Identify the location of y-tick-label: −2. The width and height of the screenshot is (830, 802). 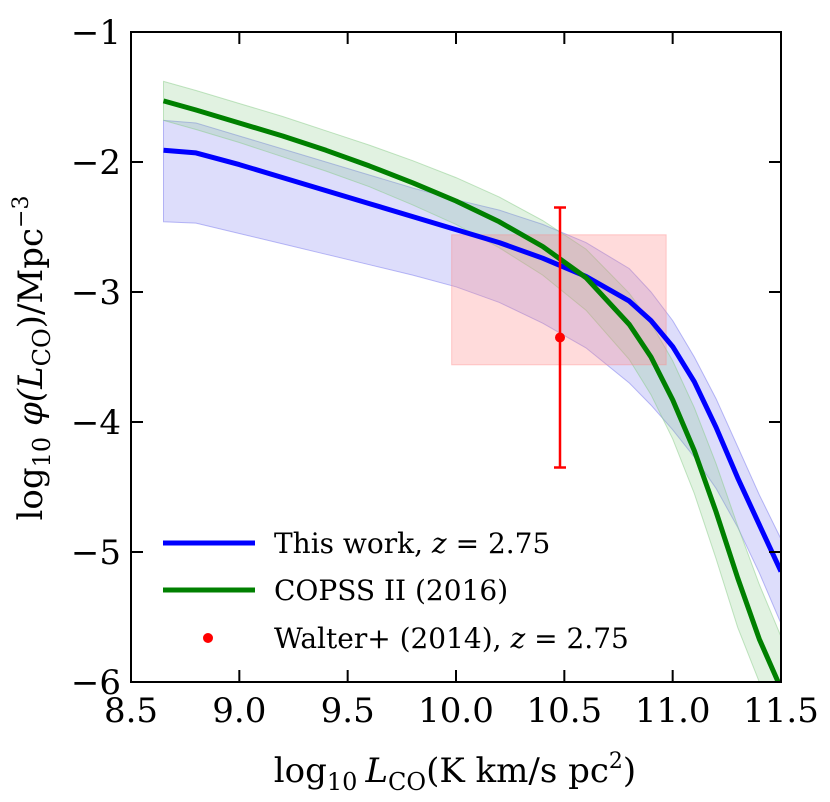
(96, 163).